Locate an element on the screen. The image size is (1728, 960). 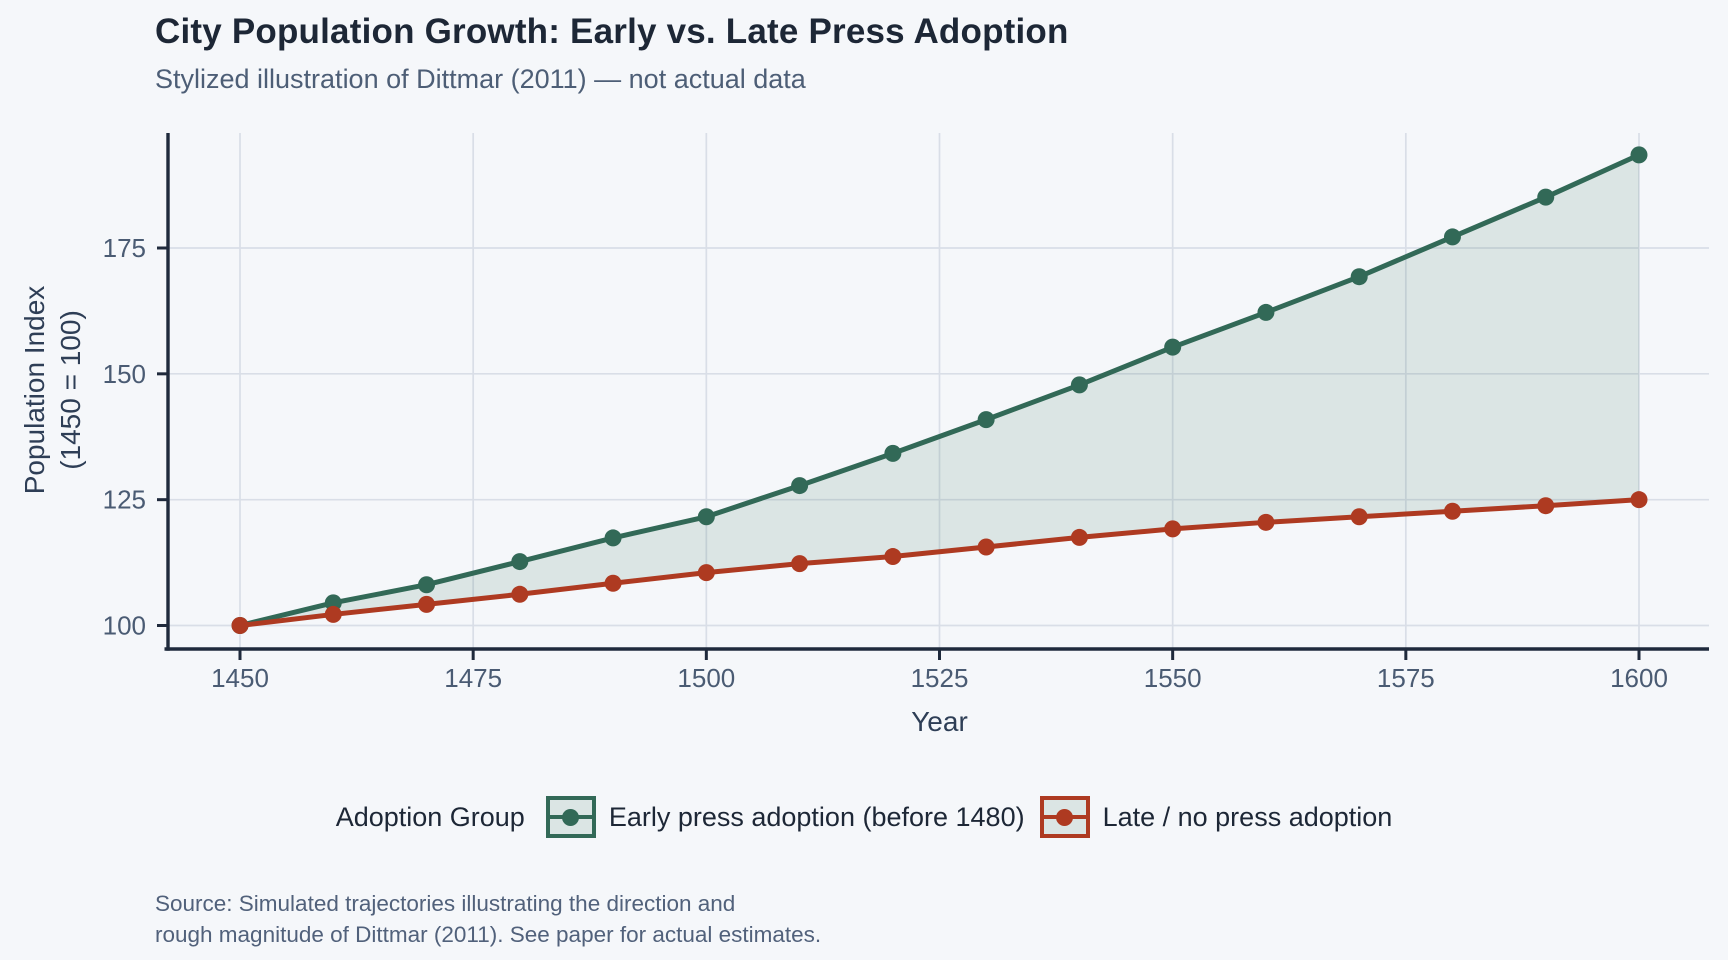
y-tick-label: 175 is located at coordinates (124, 248).